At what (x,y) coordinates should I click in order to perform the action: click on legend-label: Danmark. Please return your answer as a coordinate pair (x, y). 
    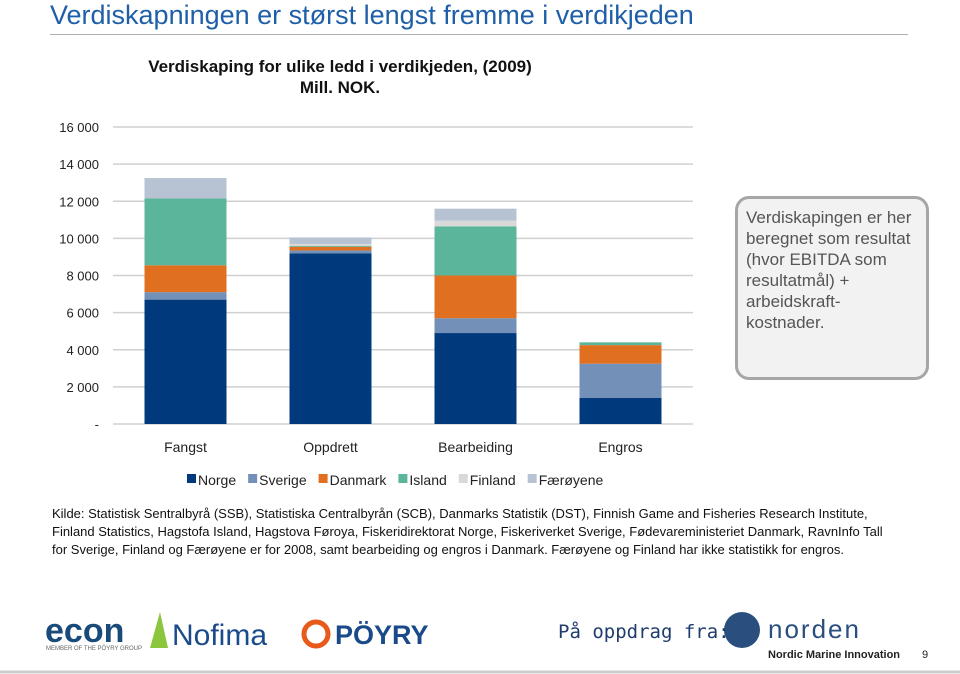
    Looking at the image, I should click on (359, 480).